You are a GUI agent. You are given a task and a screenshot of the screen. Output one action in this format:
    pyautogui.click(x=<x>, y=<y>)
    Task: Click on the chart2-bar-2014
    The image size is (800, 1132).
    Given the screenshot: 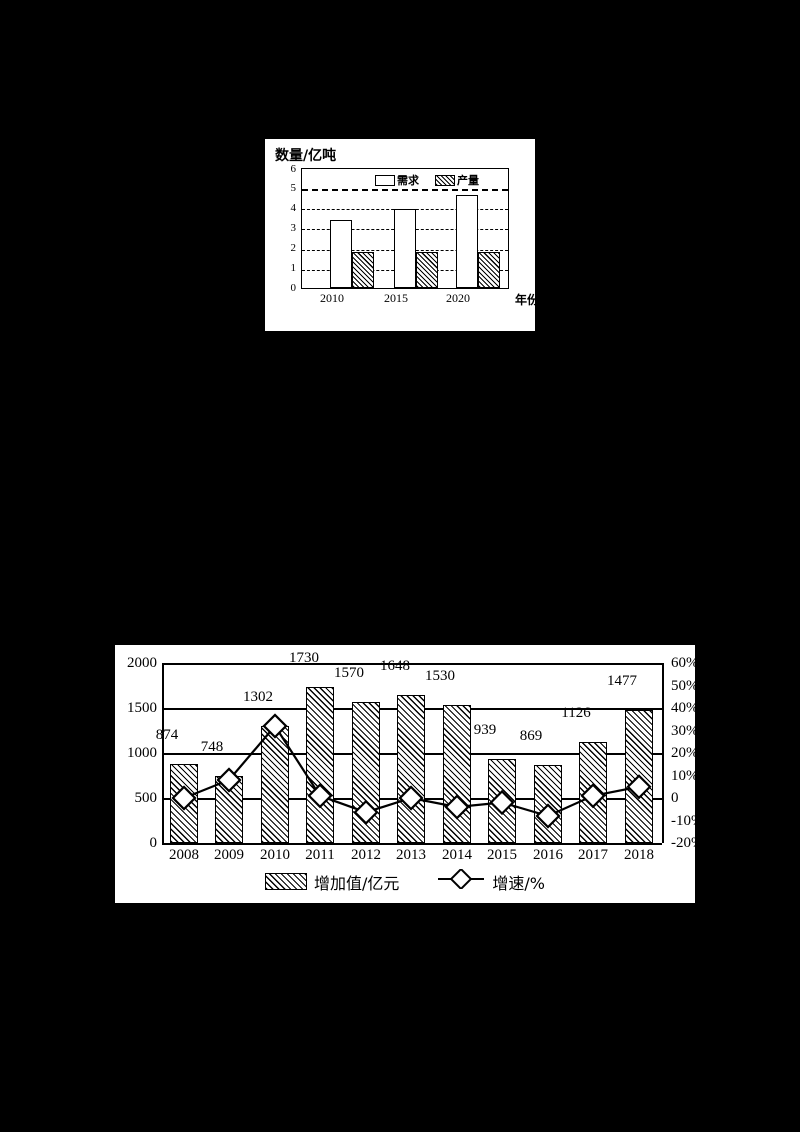 What is the action you would take?
    pyautogui.click(x=457, y=774)
    